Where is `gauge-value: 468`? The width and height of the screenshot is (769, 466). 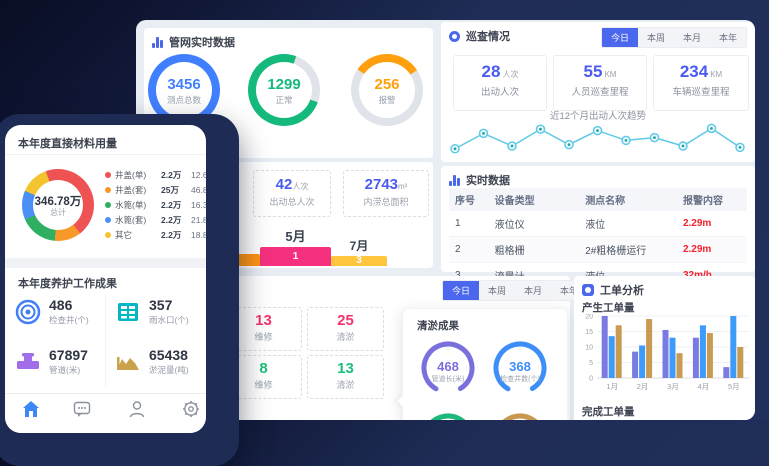
gauge-value: 468 is located at coordinates (448, 366).